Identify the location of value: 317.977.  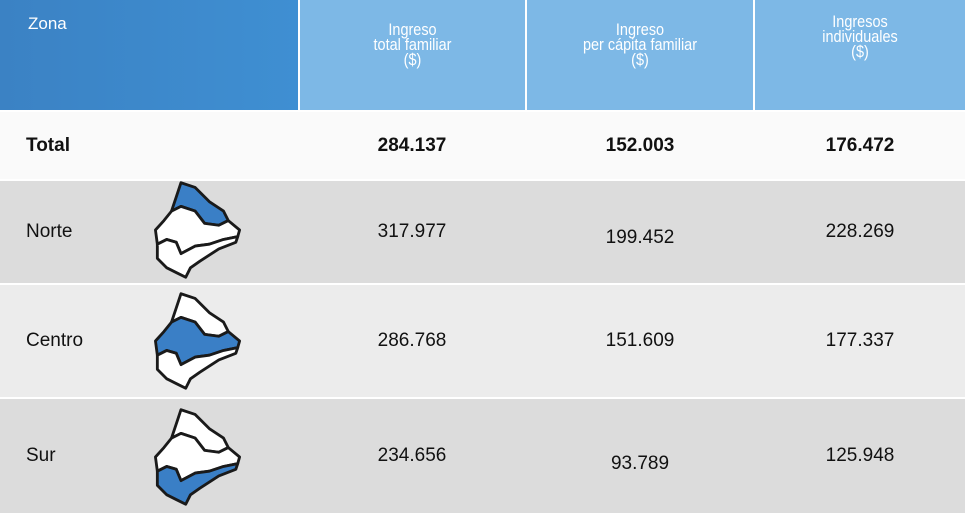
(412, 231).